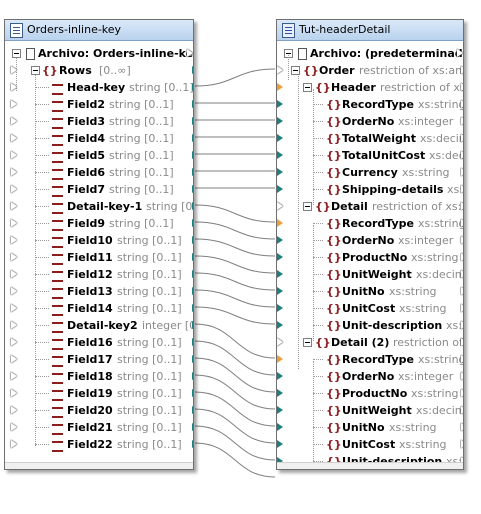  I want to click on source-field-row: Field9 string [0..1], so click(99, 223).